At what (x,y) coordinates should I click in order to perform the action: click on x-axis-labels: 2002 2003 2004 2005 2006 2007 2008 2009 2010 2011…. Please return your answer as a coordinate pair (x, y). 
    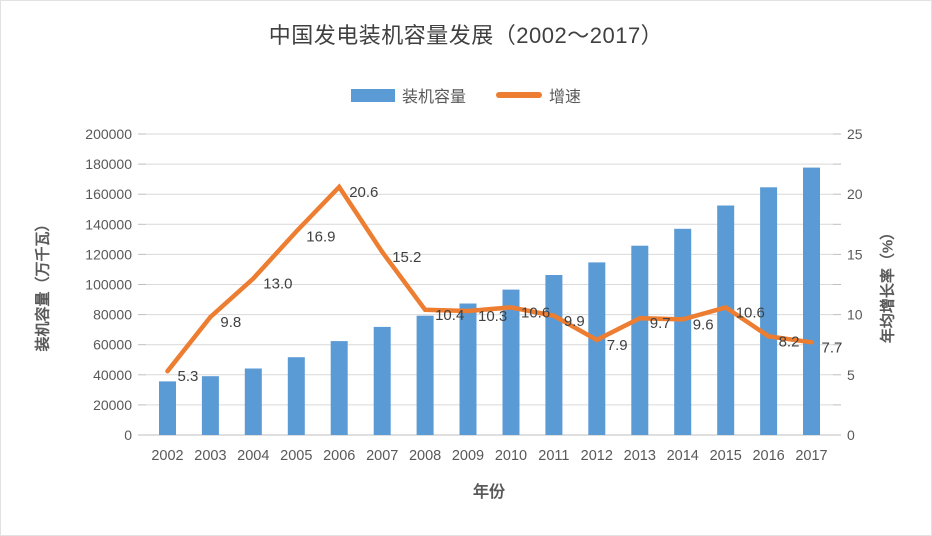
    Looking at the image, I should click on (489, 456).